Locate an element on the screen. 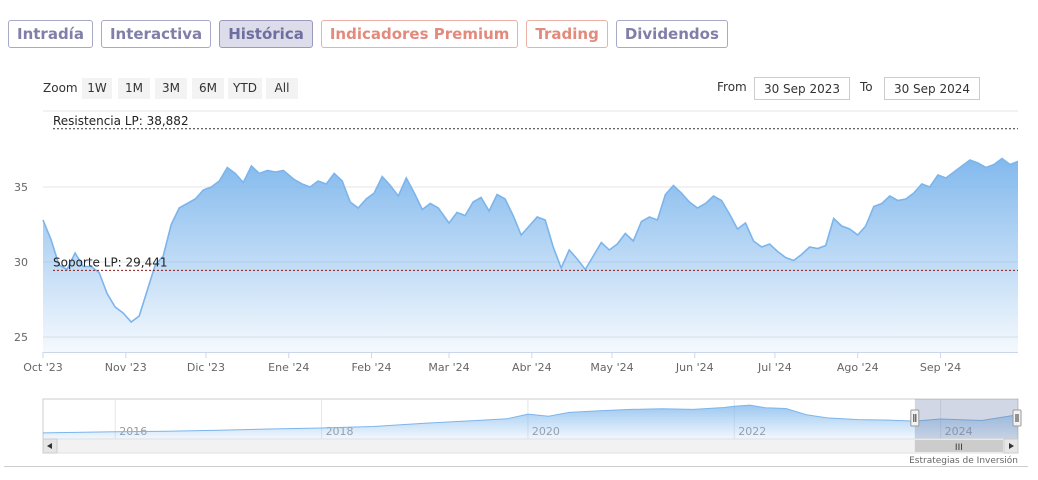 The width and height of the screenshot is (1038, 480). chart-credits: Estrategias de Inversión is located at coordinates (963, 460).